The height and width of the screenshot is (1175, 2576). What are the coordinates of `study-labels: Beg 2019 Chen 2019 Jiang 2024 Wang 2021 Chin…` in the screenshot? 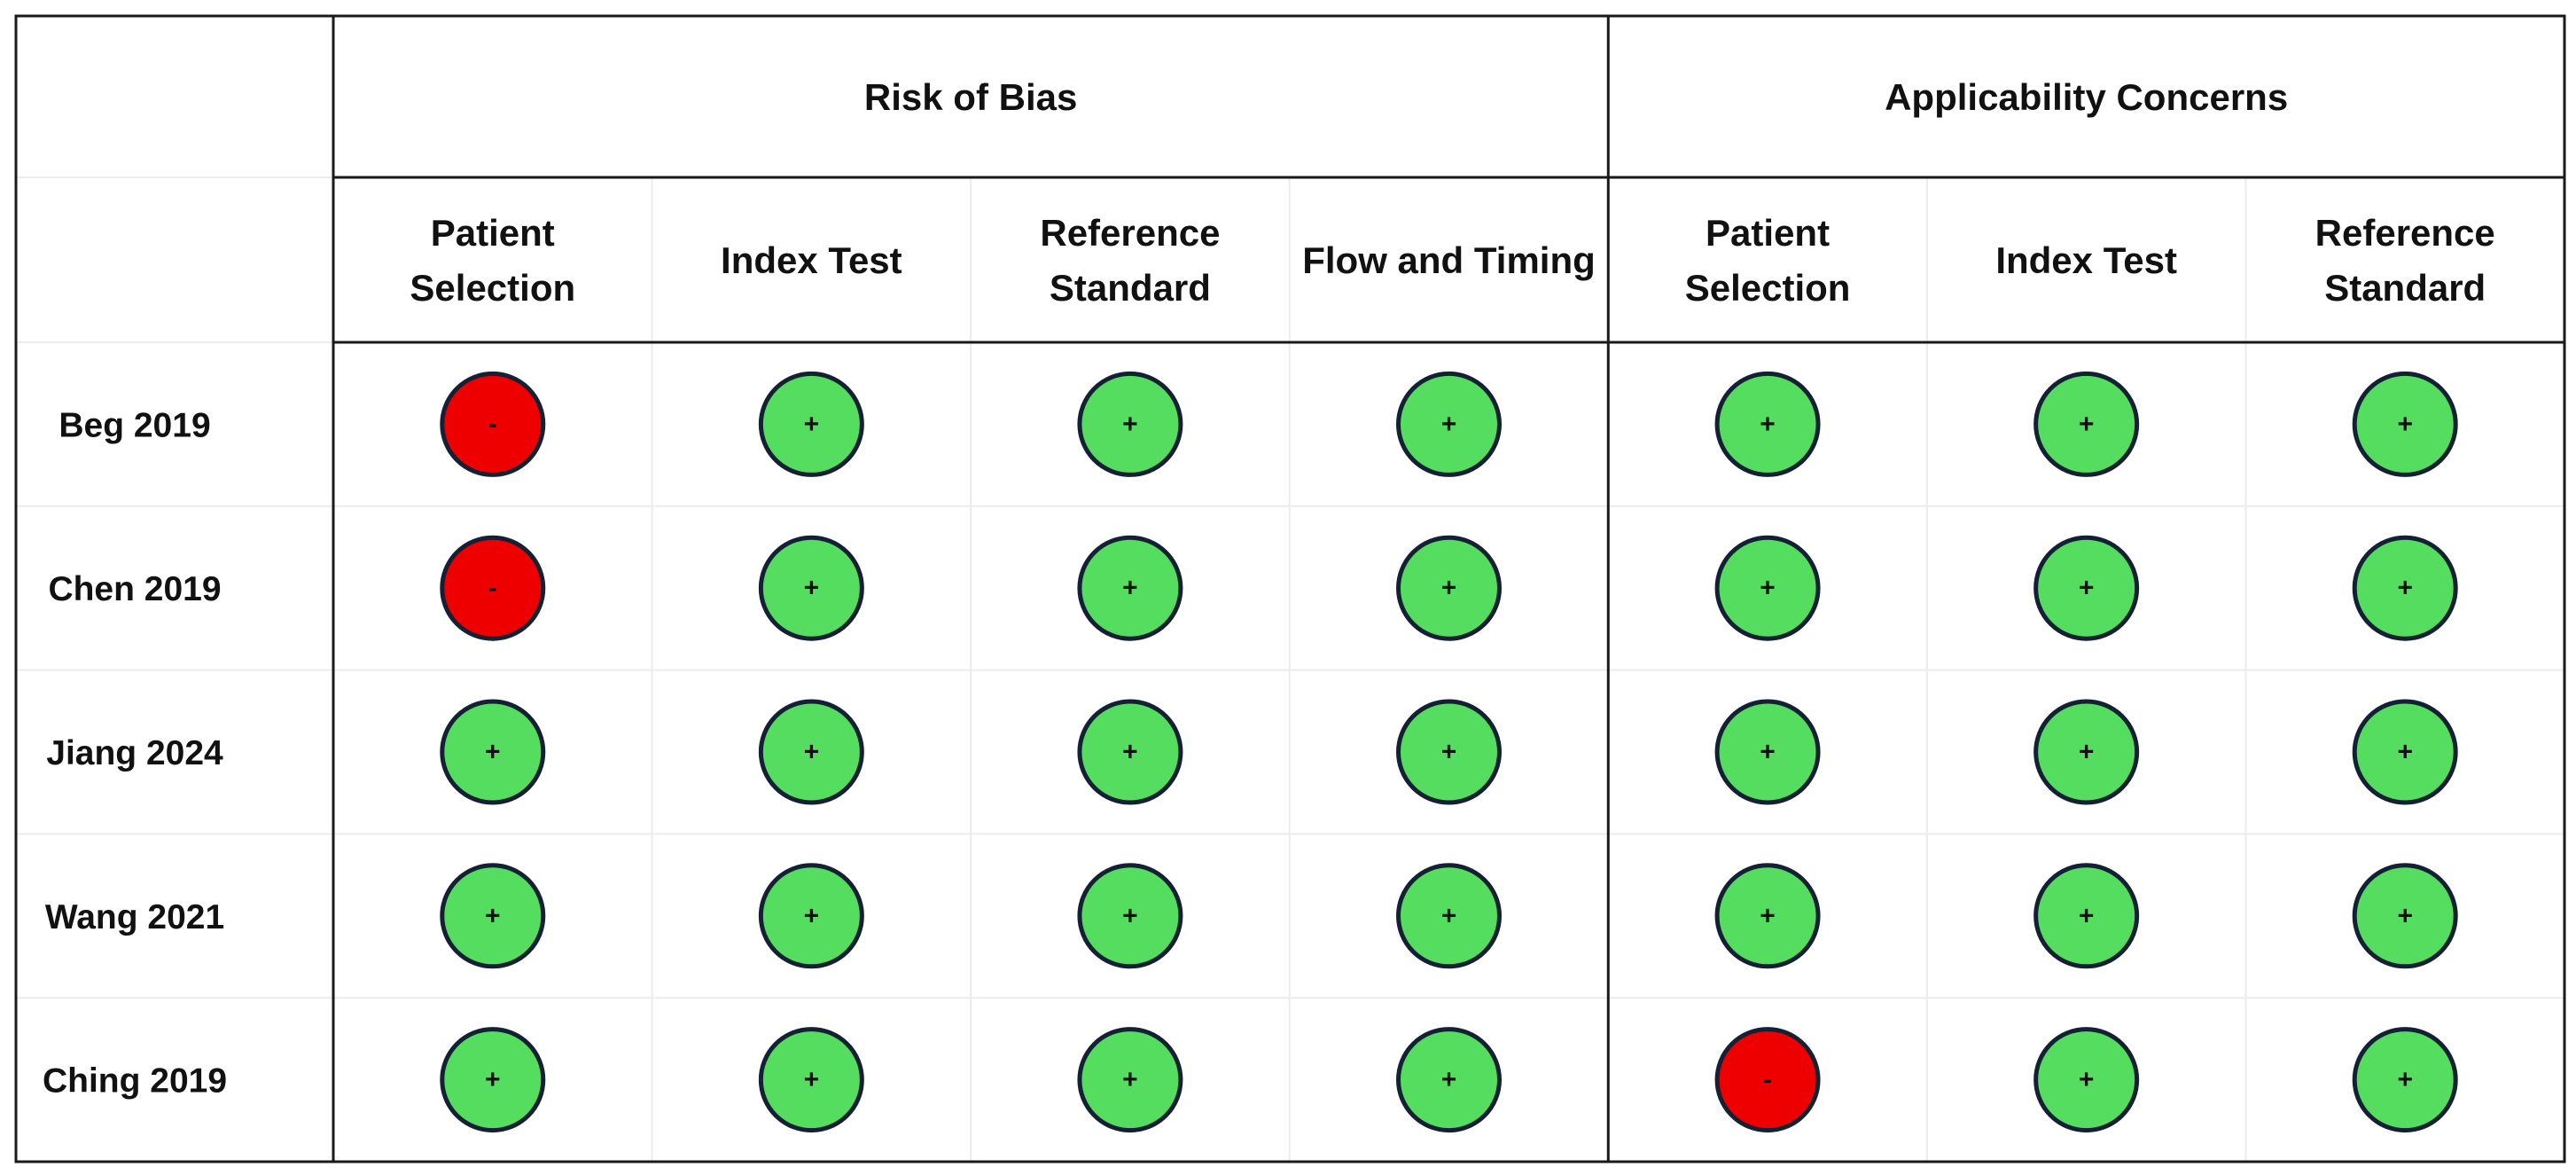 It's located at (135, 753).